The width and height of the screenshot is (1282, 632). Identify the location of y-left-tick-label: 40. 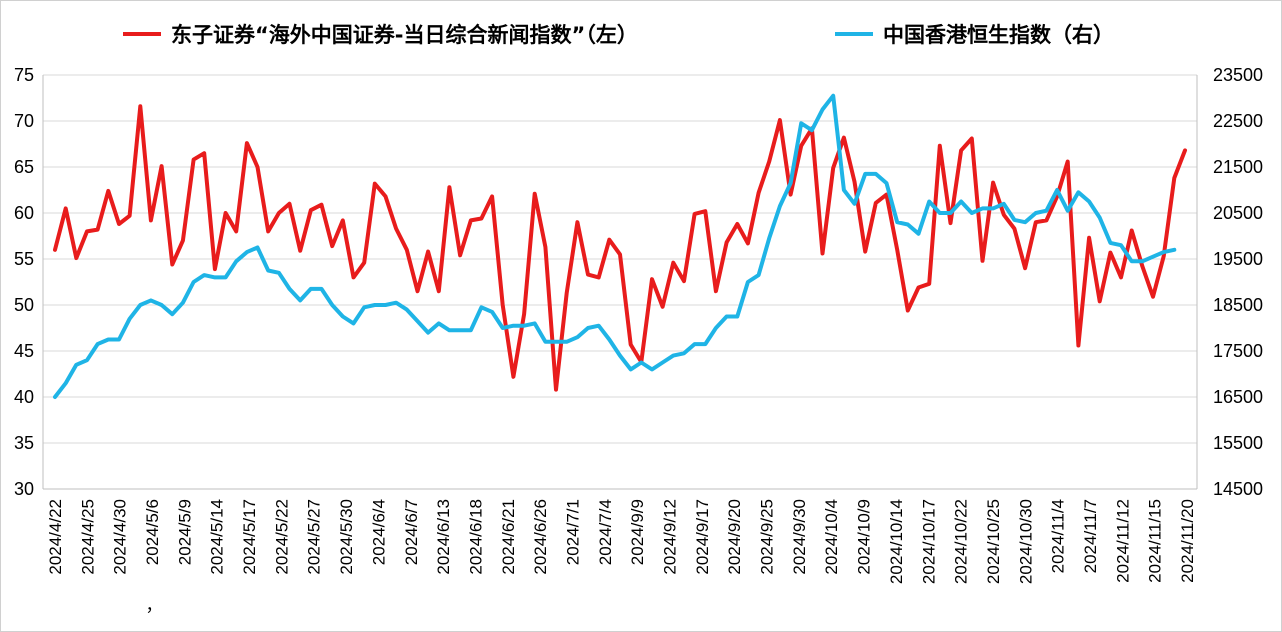
(24, 397).